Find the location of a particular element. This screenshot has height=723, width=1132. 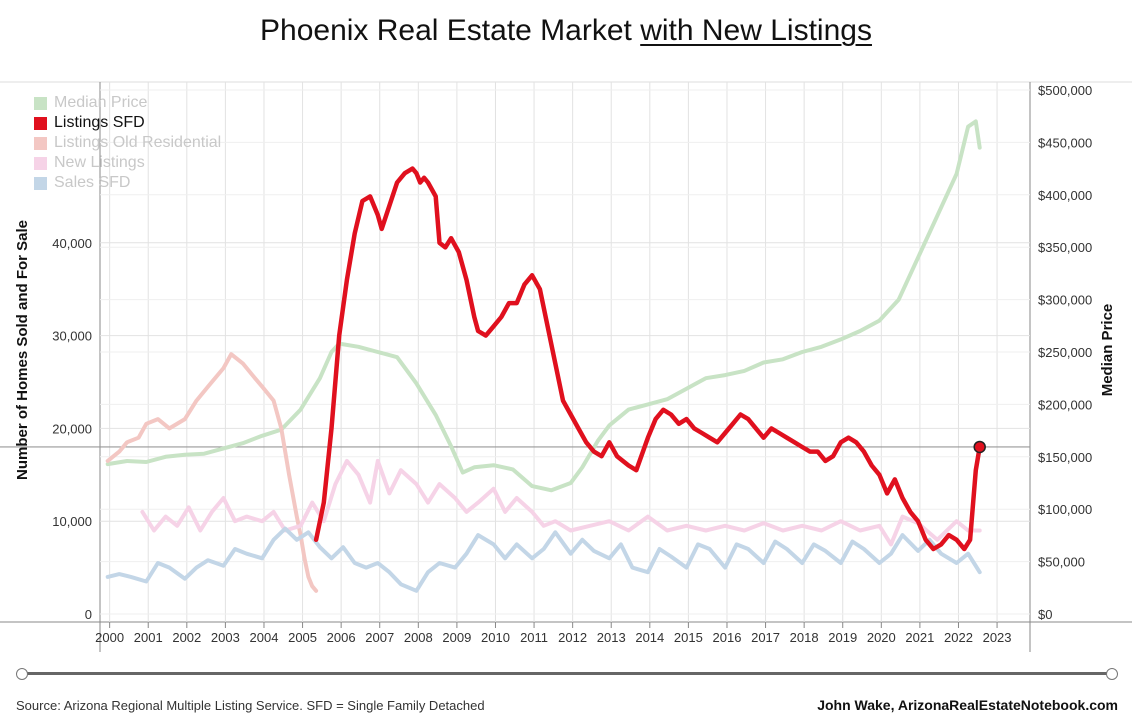

x-tick-label: 2016 is located at coordinates (727, 637).